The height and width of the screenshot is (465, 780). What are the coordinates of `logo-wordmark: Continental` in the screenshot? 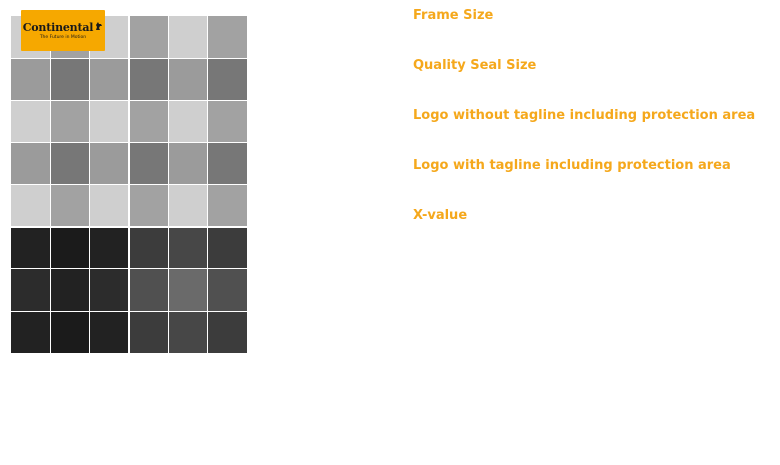 It's located at (63, 27).